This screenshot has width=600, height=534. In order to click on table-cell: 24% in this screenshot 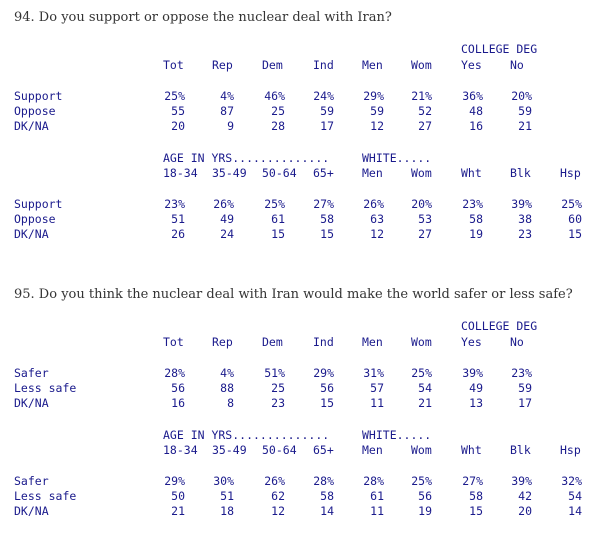, I will do `click(323, 96)`.